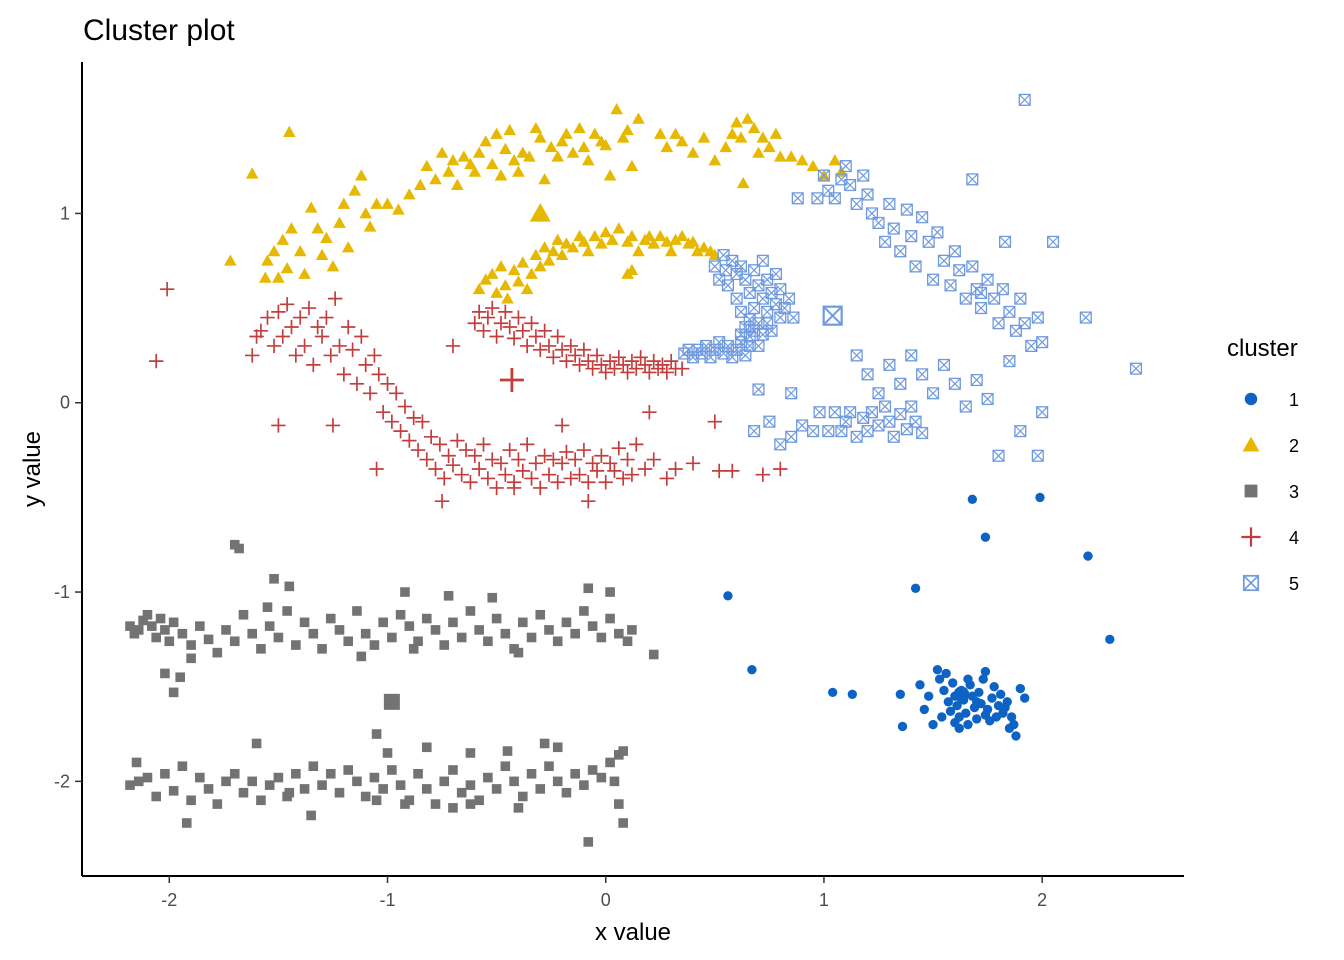  What do you see at coordinates (387, 900) in the screenshot?
I see `x-tick-label: -1` at bounding box center [387, 900].